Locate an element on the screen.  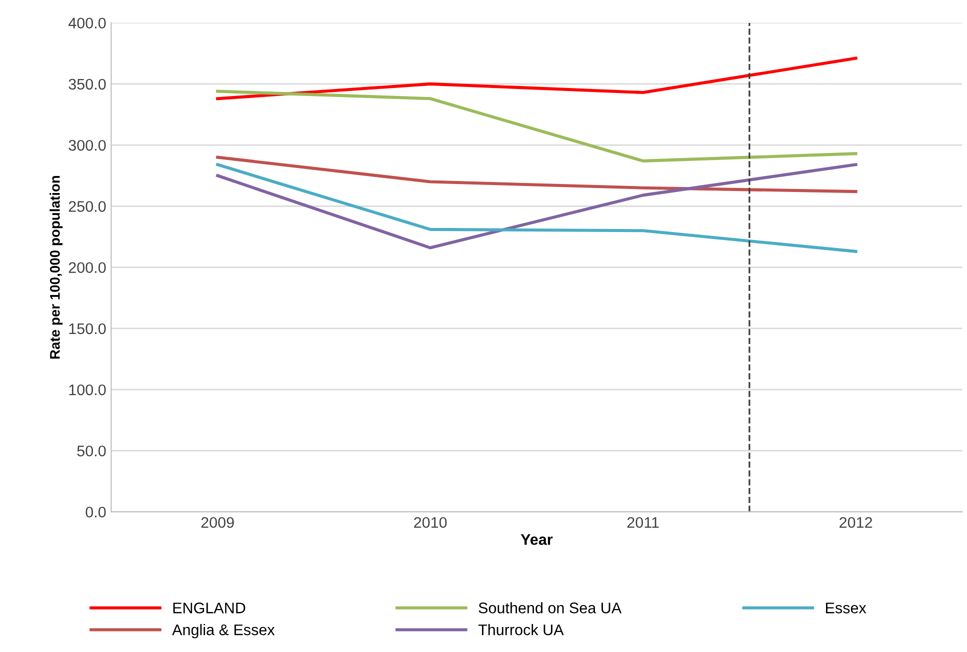
x-tick-label: 2009 is located at coordinates (217, 522).